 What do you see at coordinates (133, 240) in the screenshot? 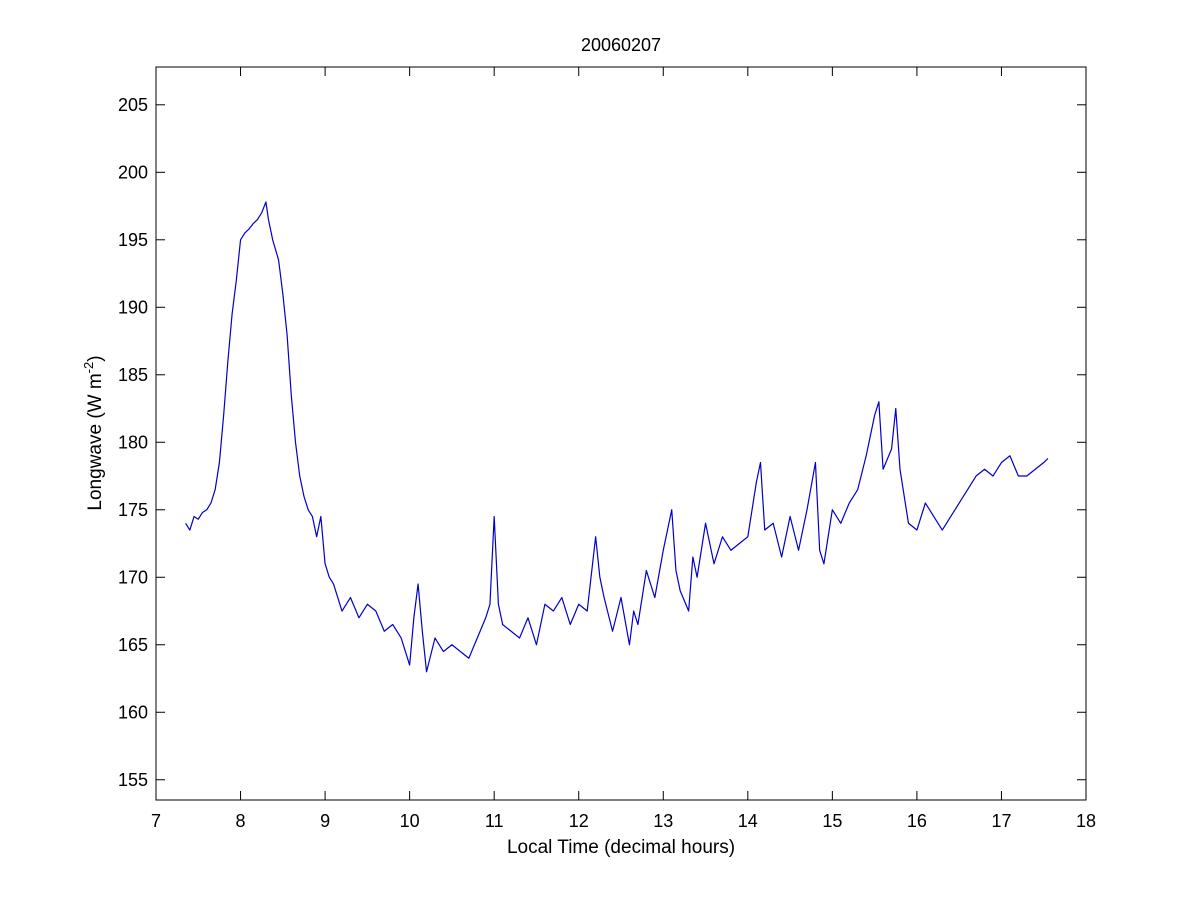
I see `y-tick-label-195: 195` at bounding box center [133, 240].